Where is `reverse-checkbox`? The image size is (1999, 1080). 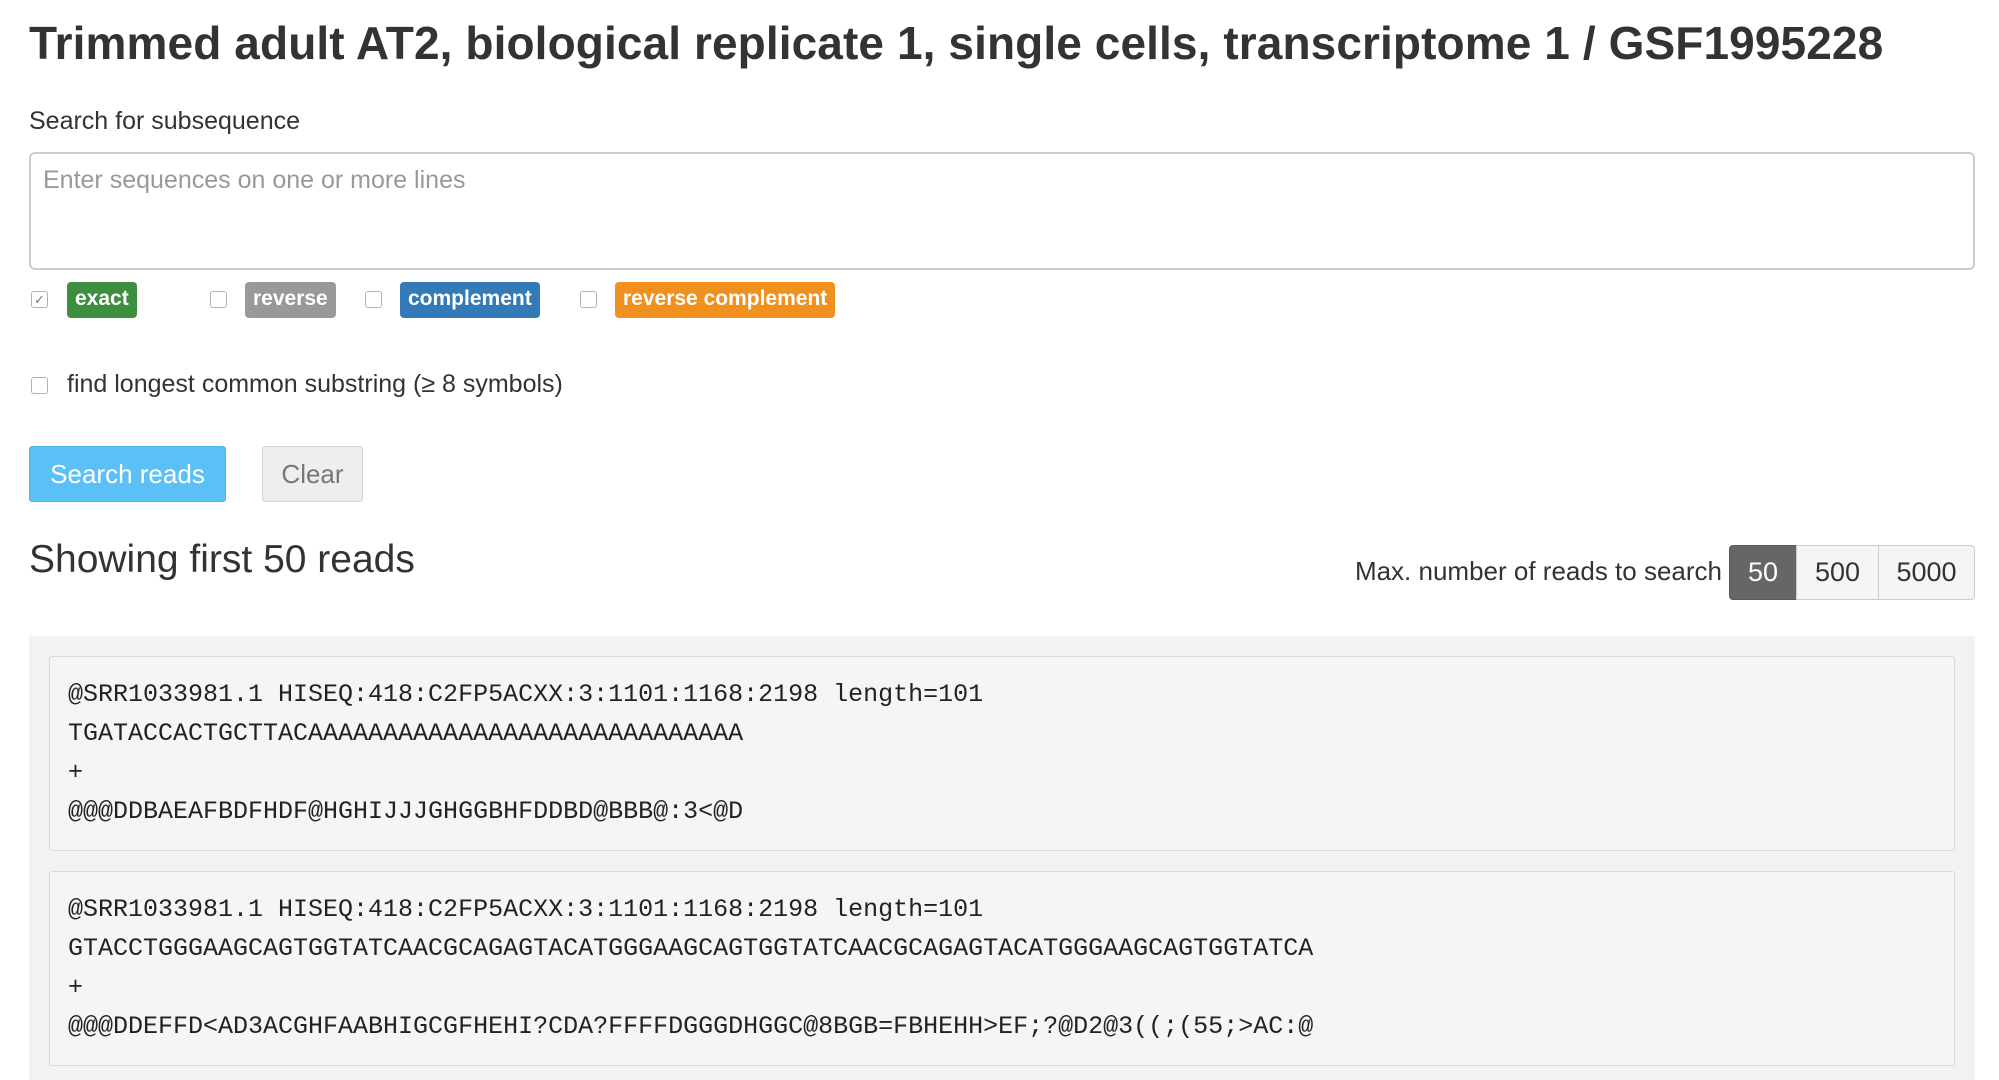
reverse-checkbox is located at coordinates (218, 299).